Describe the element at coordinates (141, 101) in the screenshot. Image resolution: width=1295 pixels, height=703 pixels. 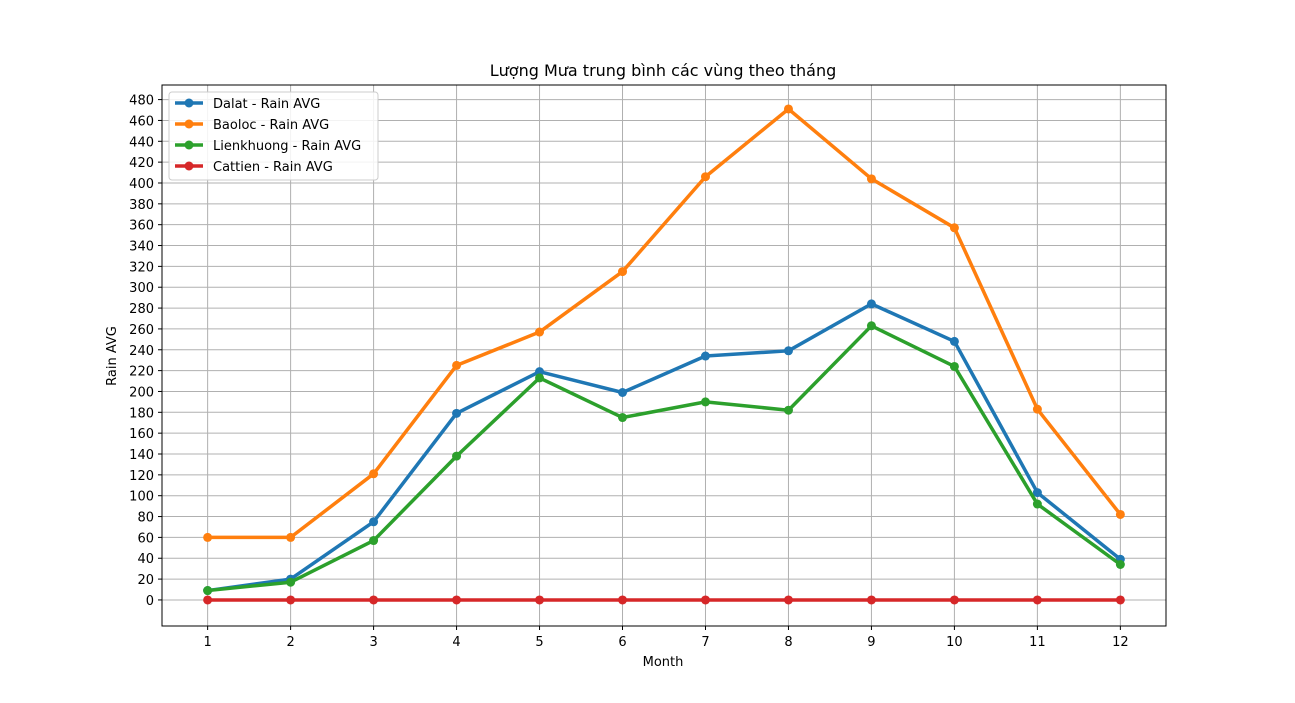
I see `y-tick-label: 480` at that location.